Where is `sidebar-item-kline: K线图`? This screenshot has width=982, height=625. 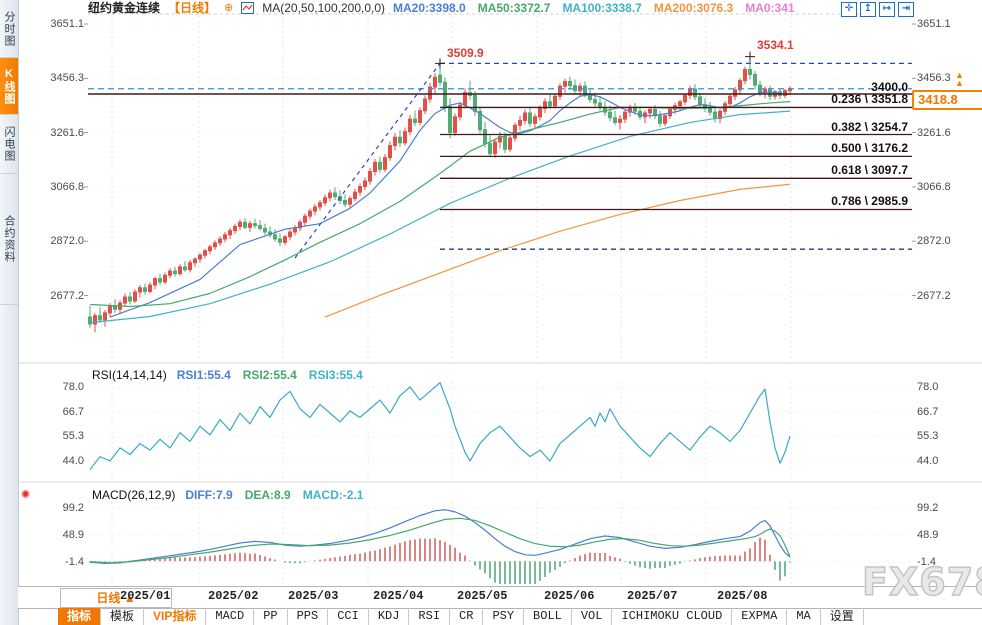 sidebar-item-kline: K线图 is located at coordinates (9, 86).